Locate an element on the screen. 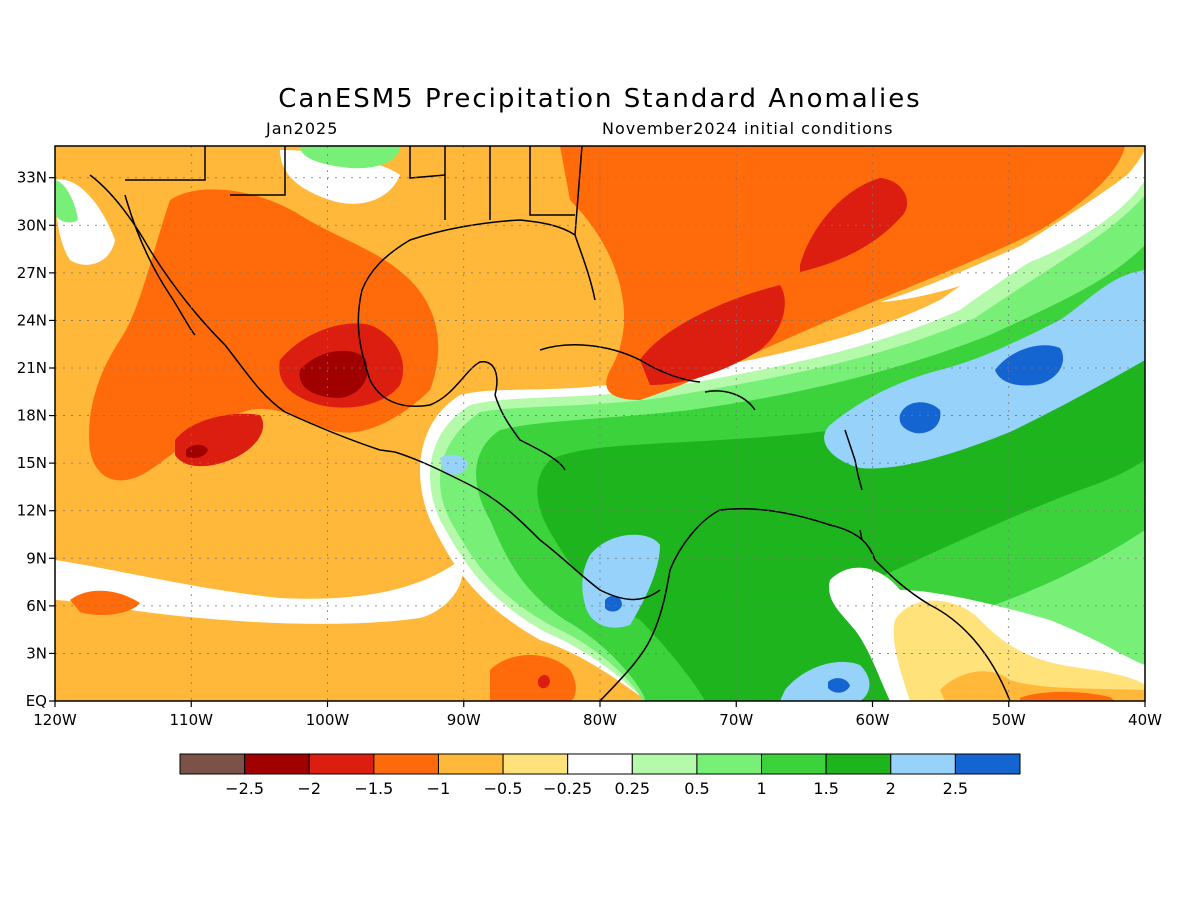 The width and height of the screenshot is (1200, 900). coast-florida is located at coordinates (585, 223).